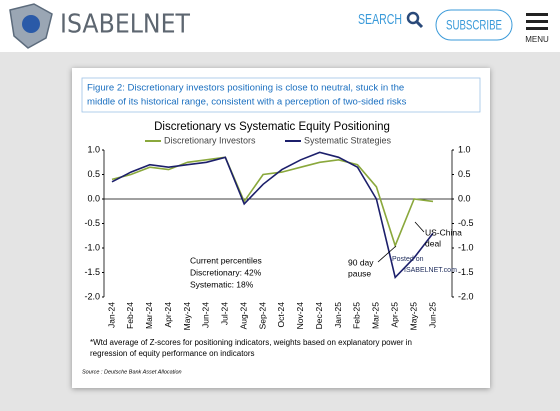 The height and width of the screenshot is (411, 560). What do you see at coordinates (338, 315) in the screenshot?
I see `x-tick-label: Jan-25` at bounding box center [338, 315].